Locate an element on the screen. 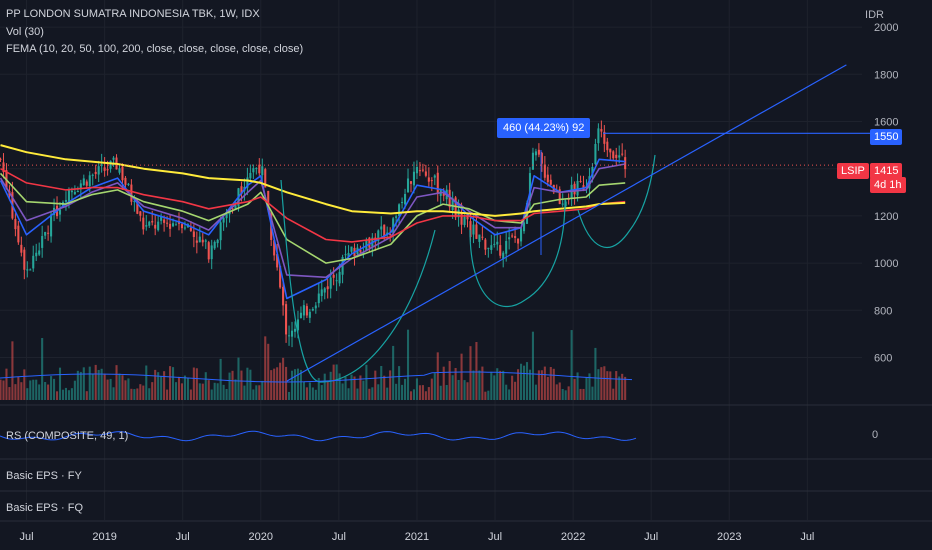 Image resolution: width=932 pixels, height=550 pixels. rs-pane-label: RS (COMPOSITE, 49, 1) is located at coordinates (67, 436).